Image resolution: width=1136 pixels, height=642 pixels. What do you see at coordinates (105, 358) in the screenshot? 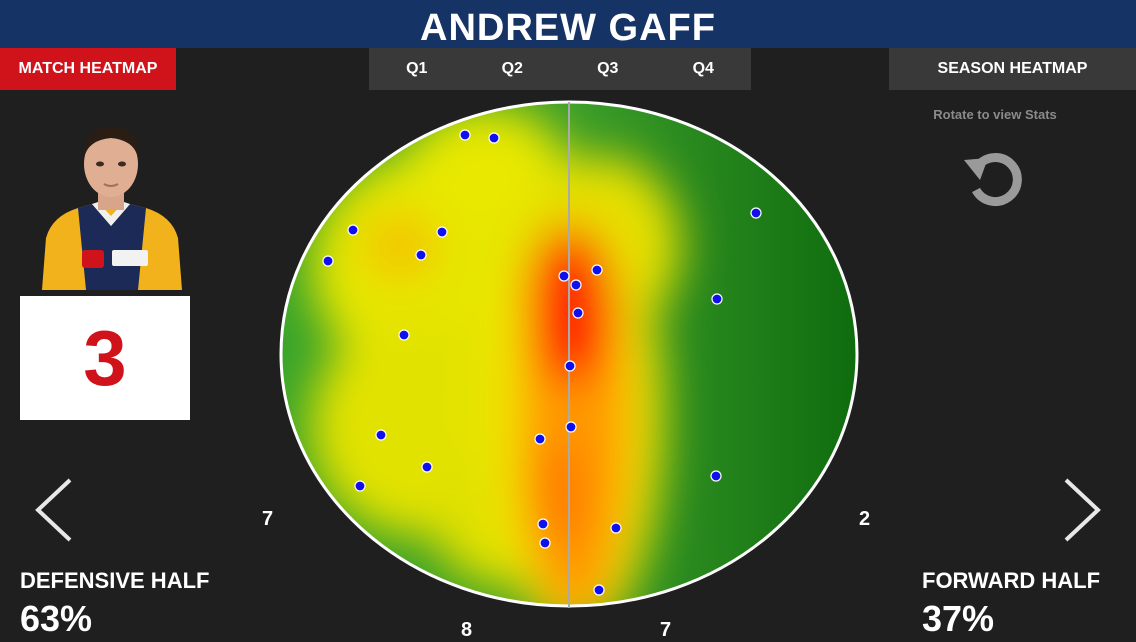
I see `score-box: 3` at bounding box center [105, 358].